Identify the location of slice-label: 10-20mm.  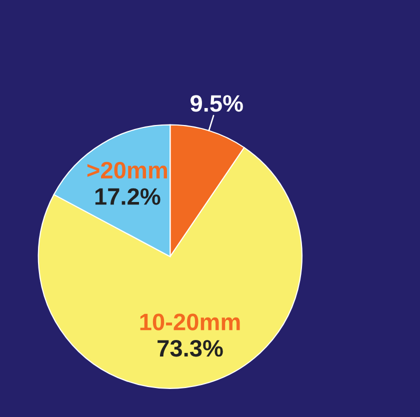
(190, 322).